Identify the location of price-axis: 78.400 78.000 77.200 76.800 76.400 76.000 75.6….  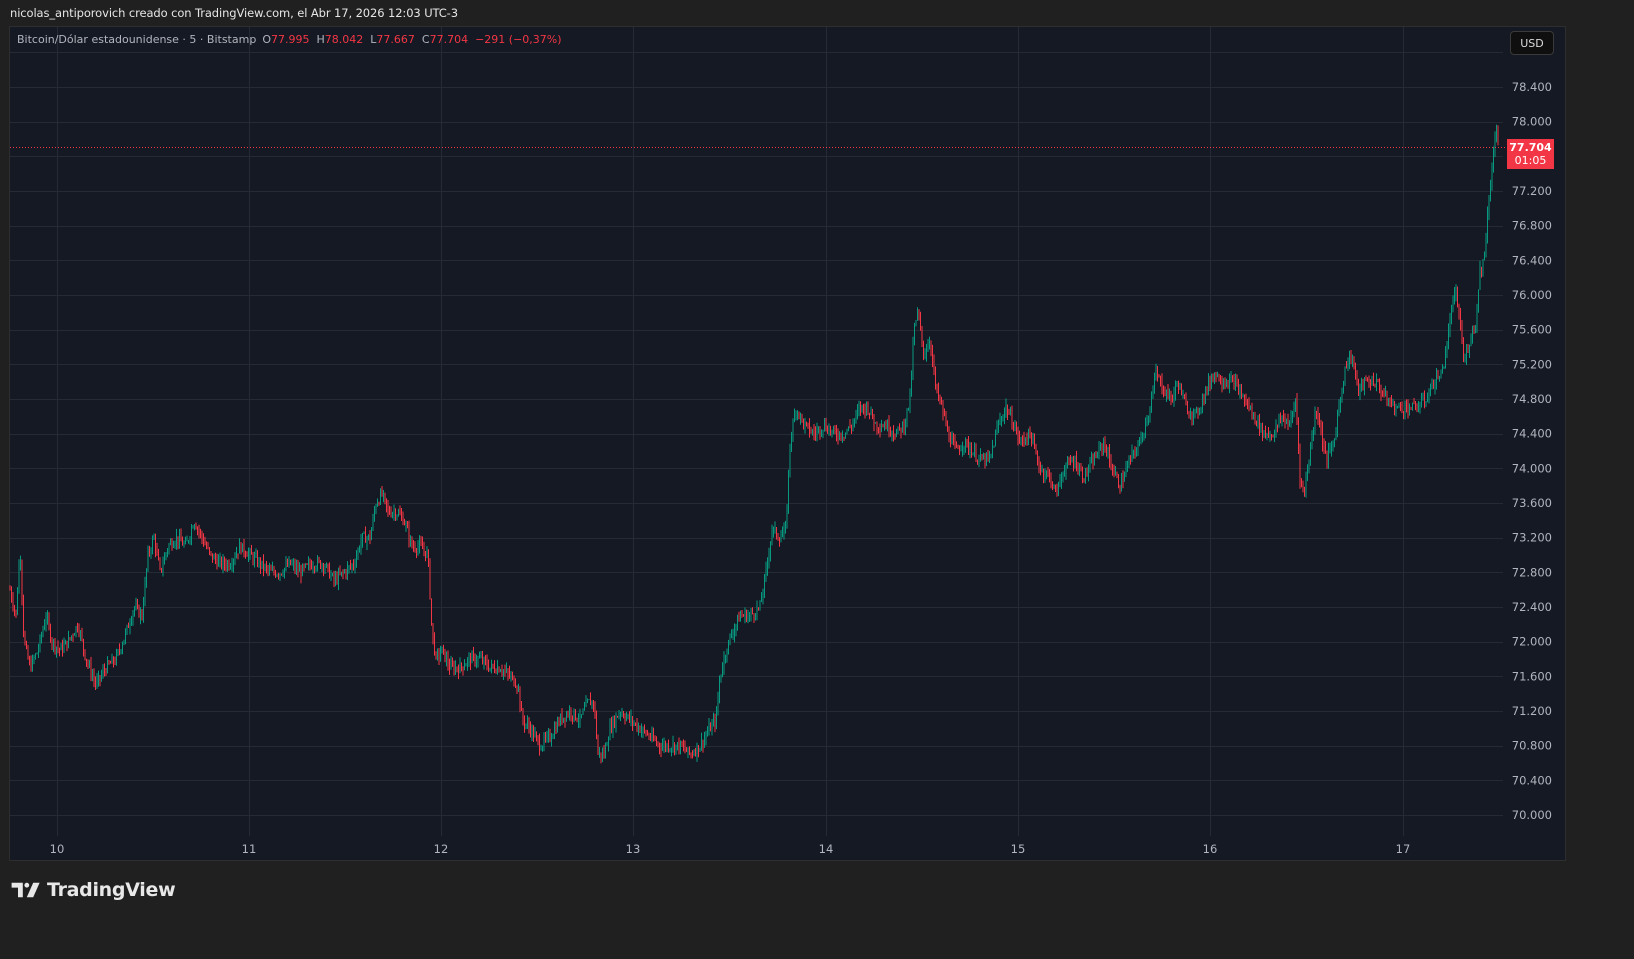
(1532, 451).